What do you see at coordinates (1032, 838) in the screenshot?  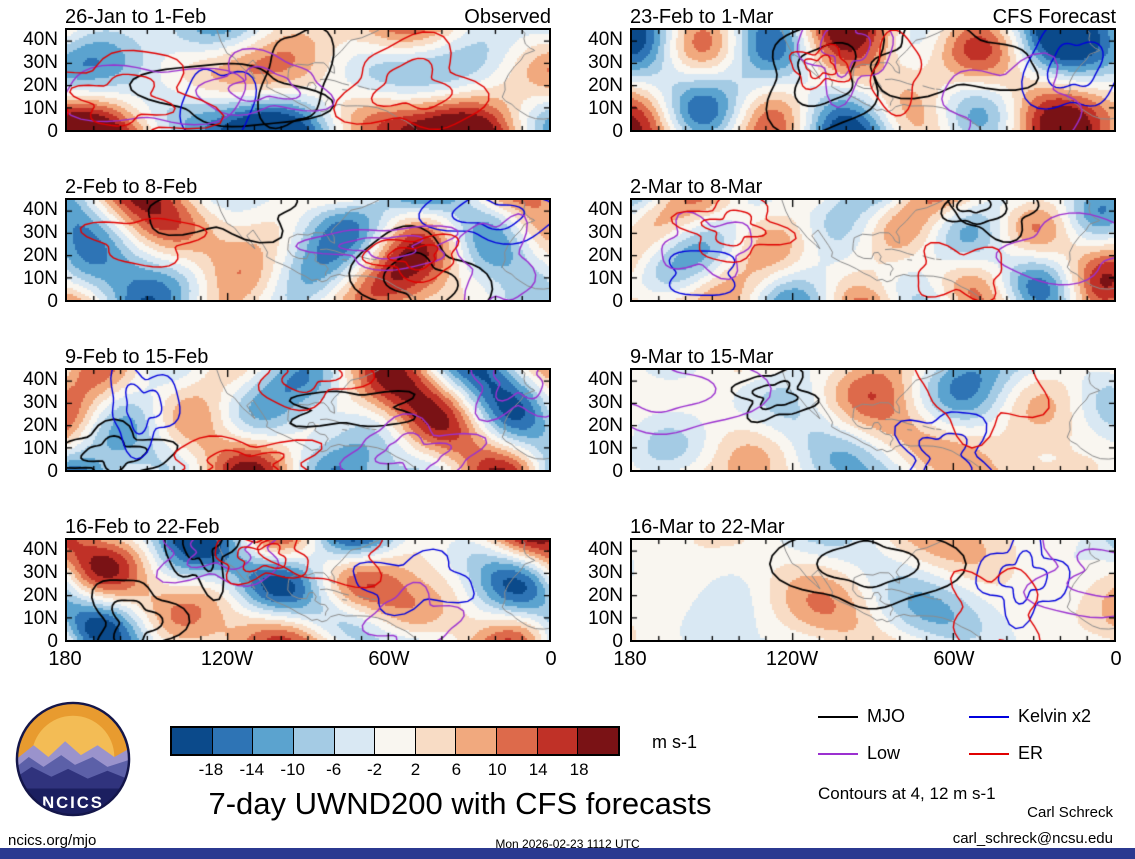 I see `credit-email: carl_schreck@ncsu.edu` at bounding box center [1032, 838].